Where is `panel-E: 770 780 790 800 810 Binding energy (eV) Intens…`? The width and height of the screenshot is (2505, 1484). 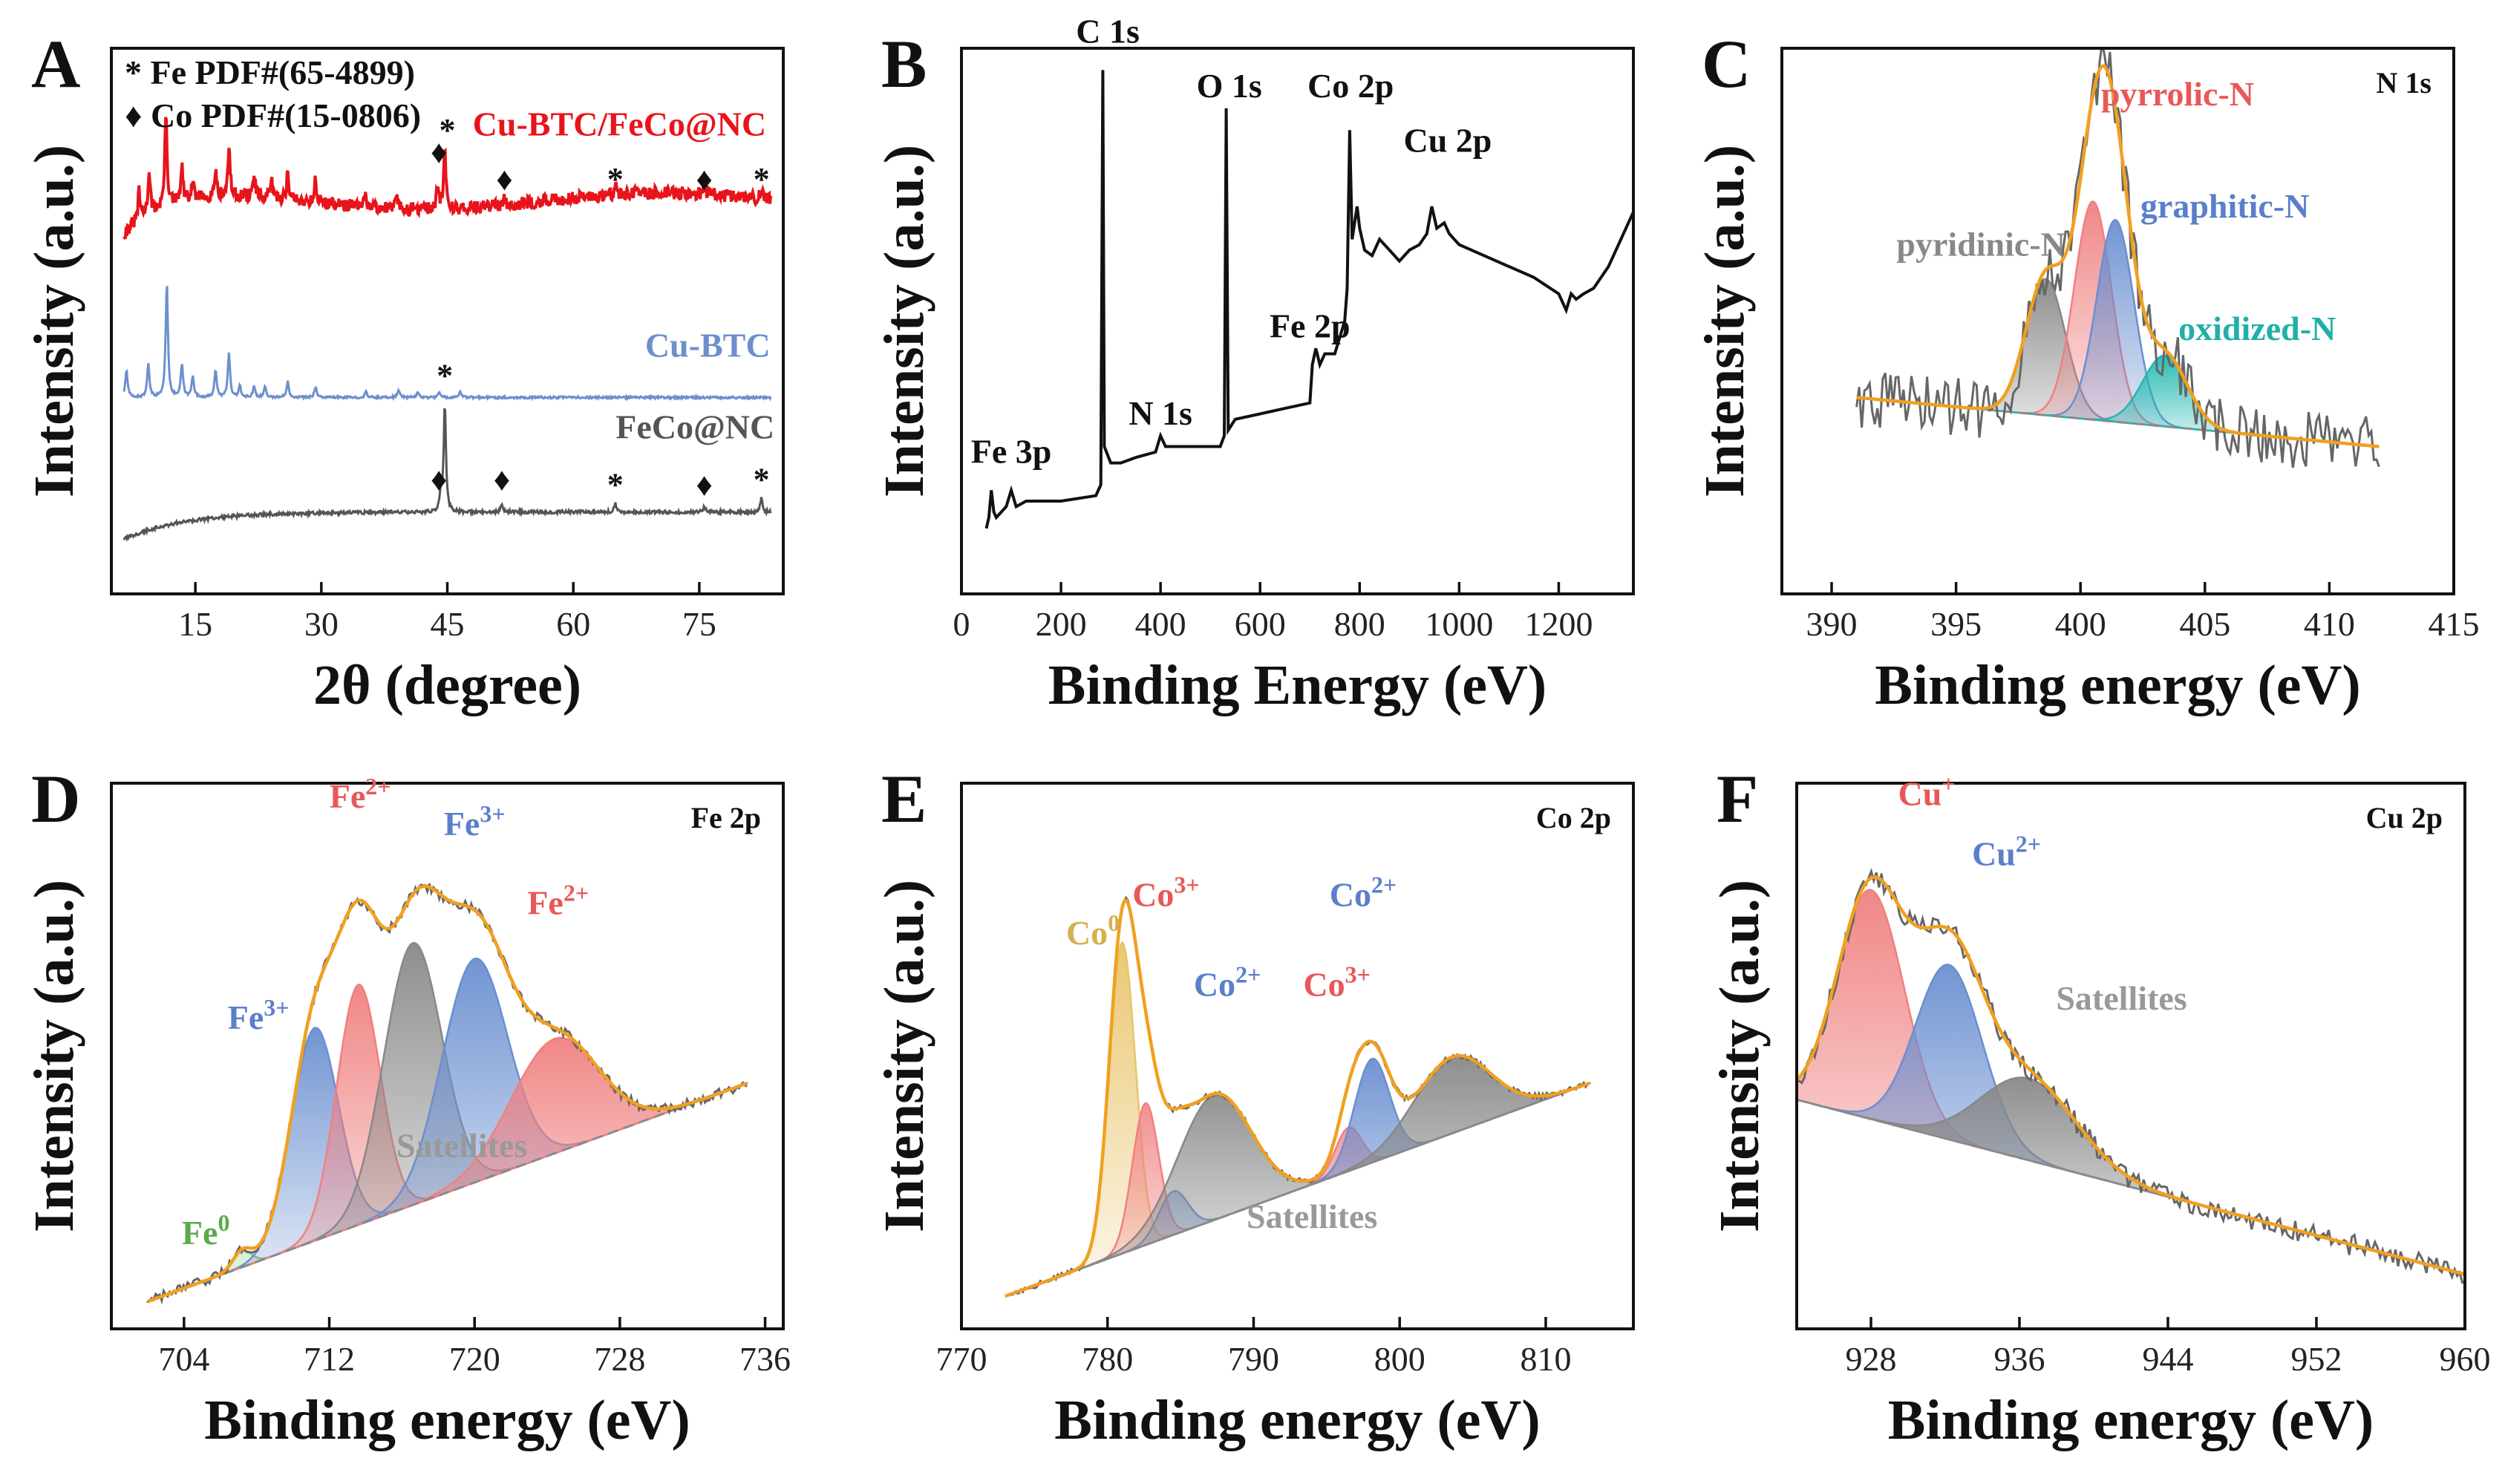 panel-E: 770 780 790 800 810 Binding energy (eV) Intens… is located at coordinates (1254, 1106).